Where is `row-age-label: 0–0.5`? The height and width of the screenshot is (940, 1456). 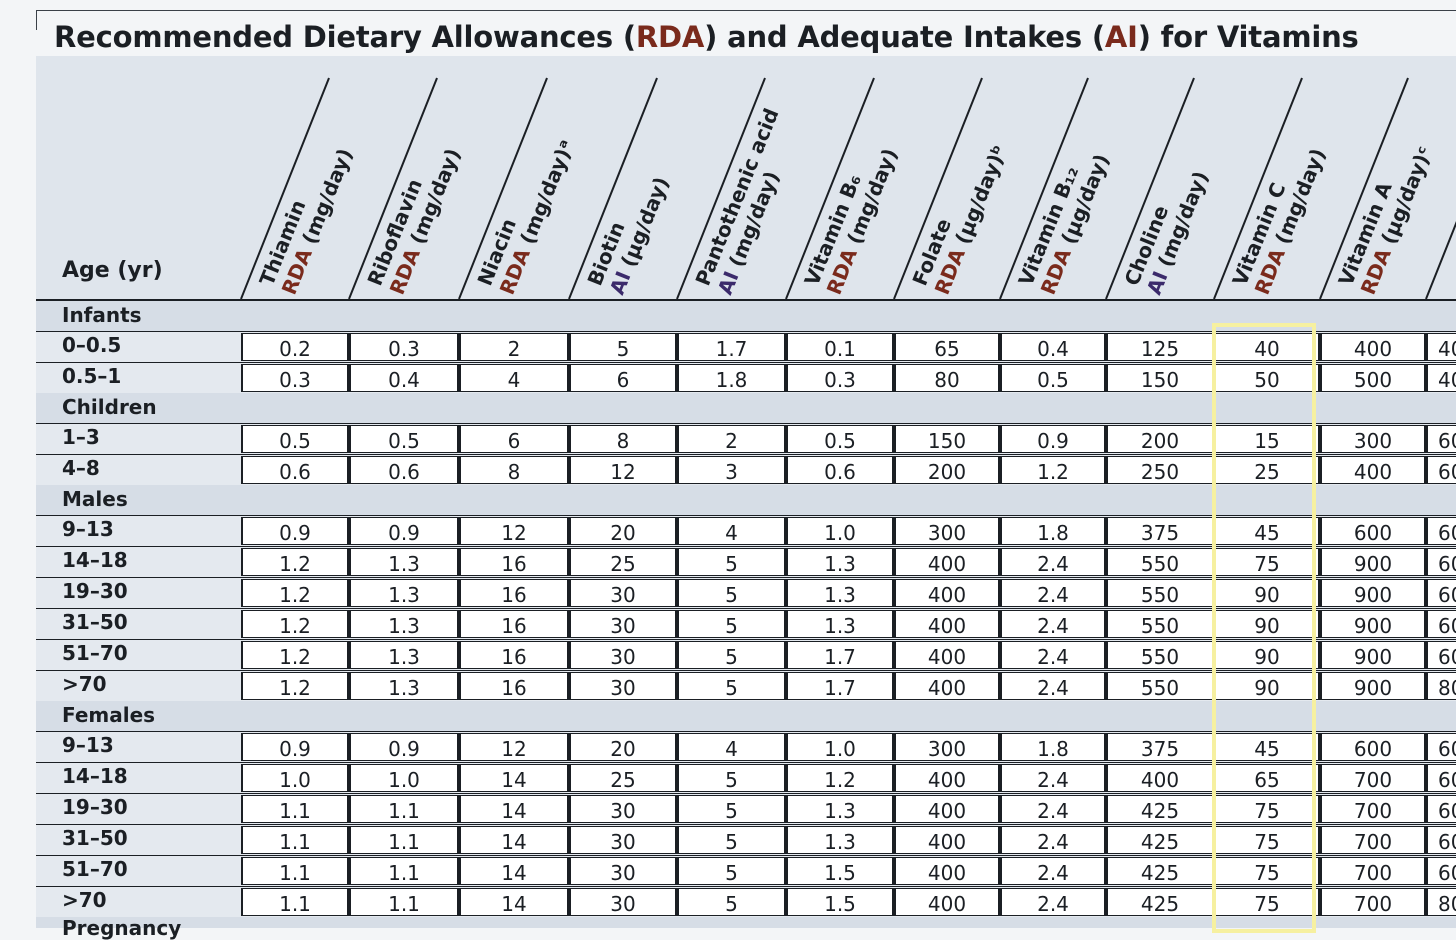
row-age-label: 0–0.5 is located at coordinates (92, 345).